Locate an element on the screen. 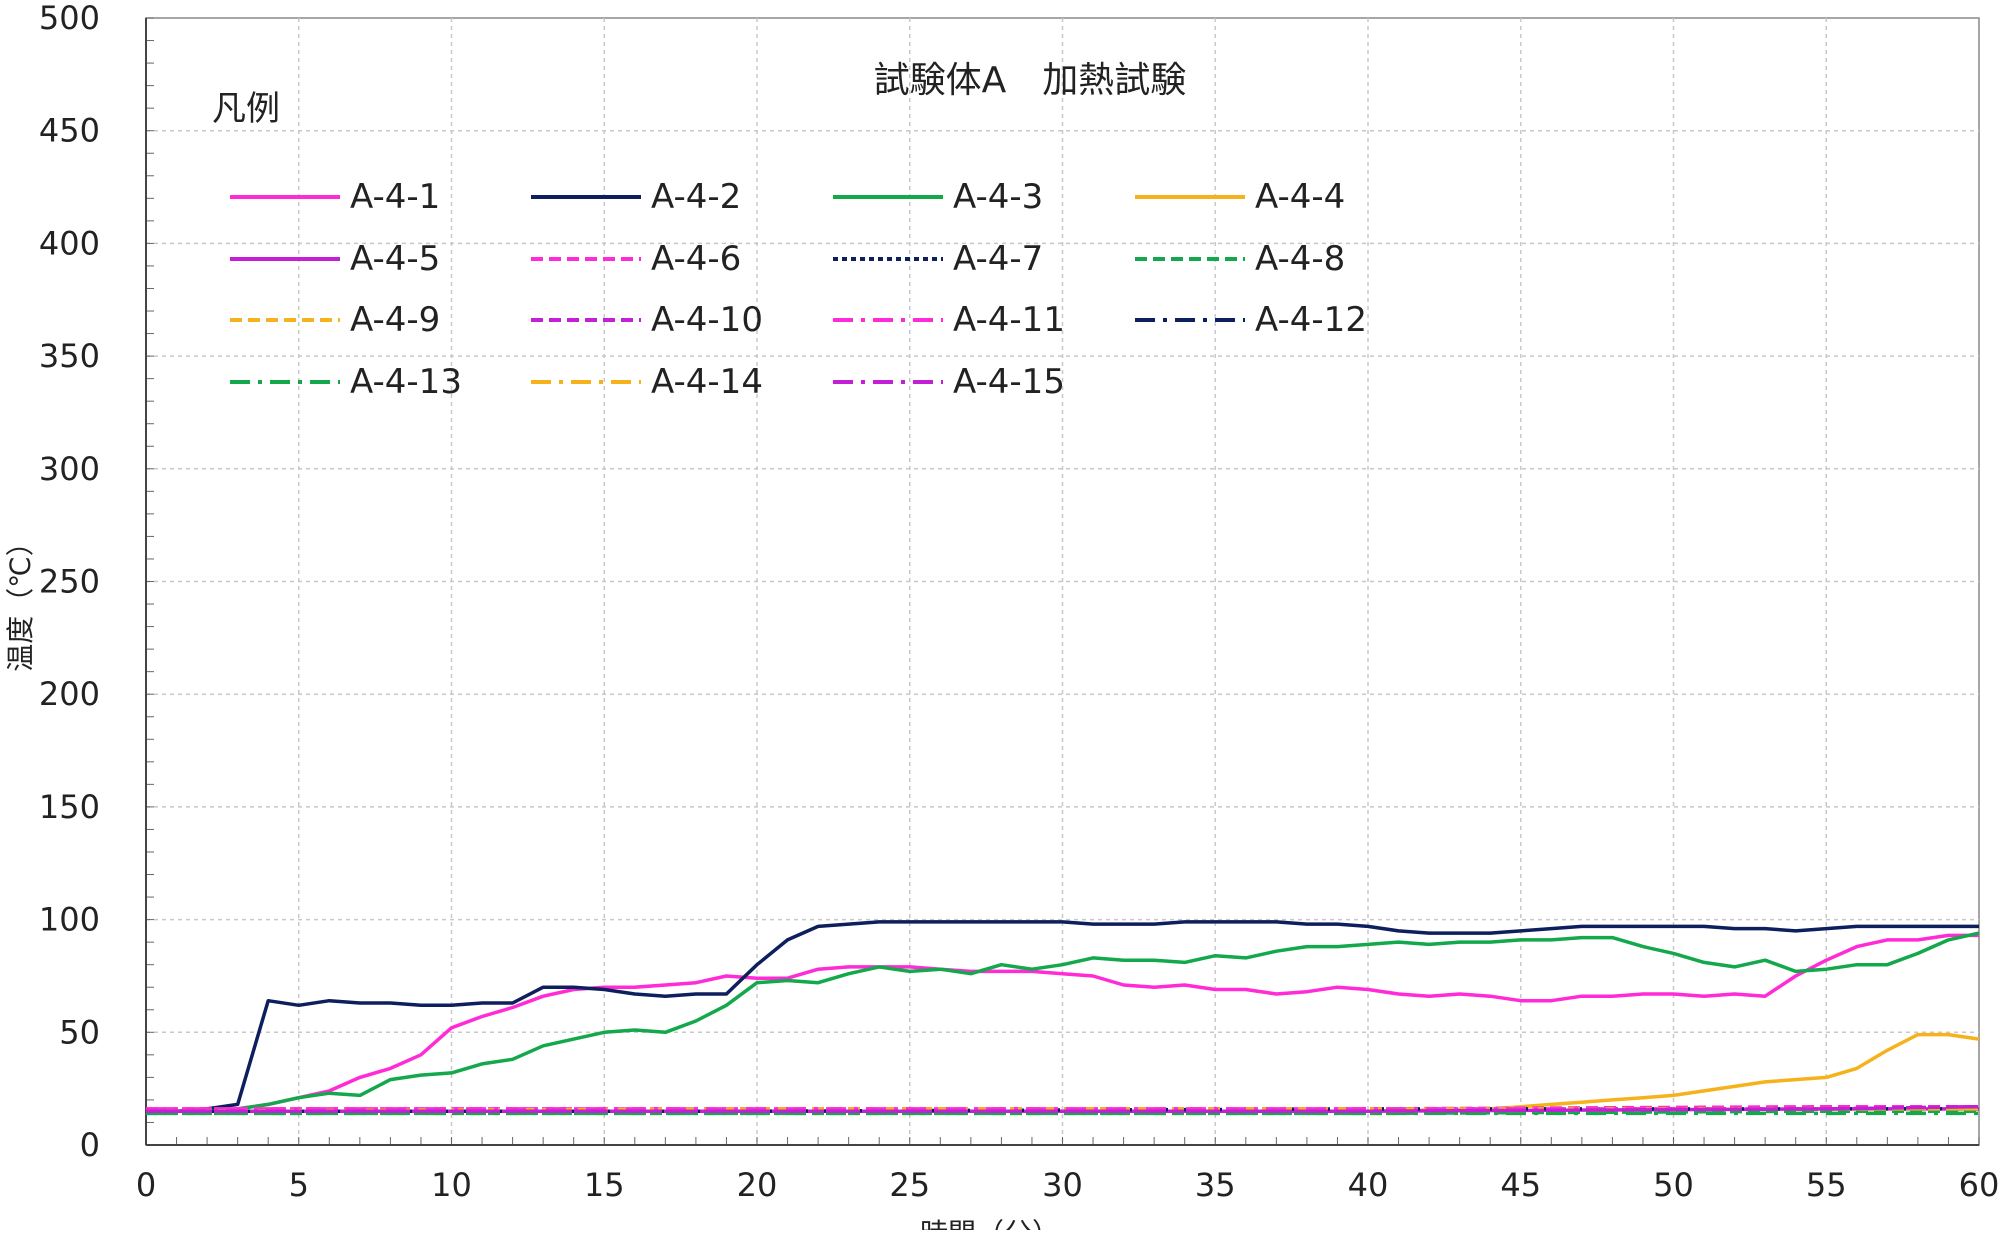 This screenshot has height=1234, width=2000. legend-label-A-4-14: A-4-14 is located at coordinates (707, 382).